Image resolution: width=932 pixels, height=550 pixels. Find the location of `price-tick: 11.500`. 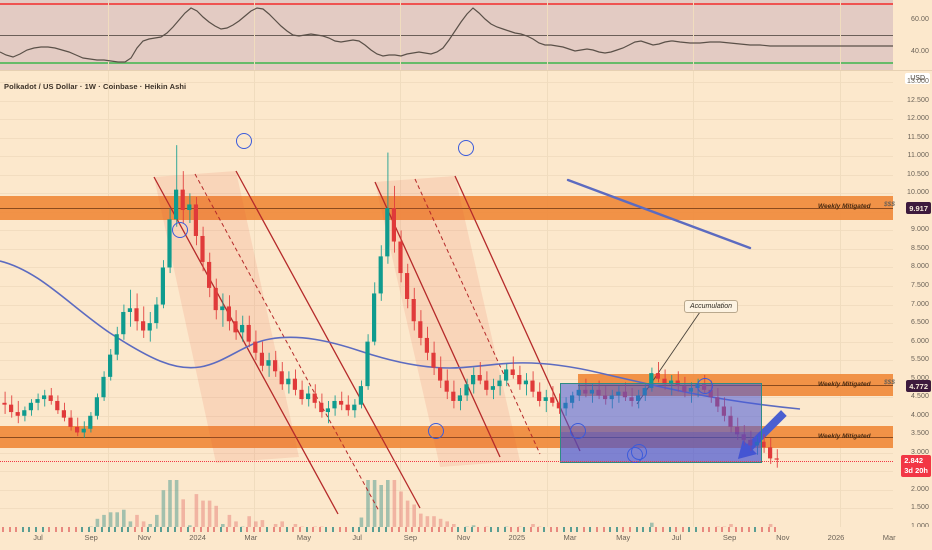

price-tick: 11.500 is located at coordinates (918, 137).